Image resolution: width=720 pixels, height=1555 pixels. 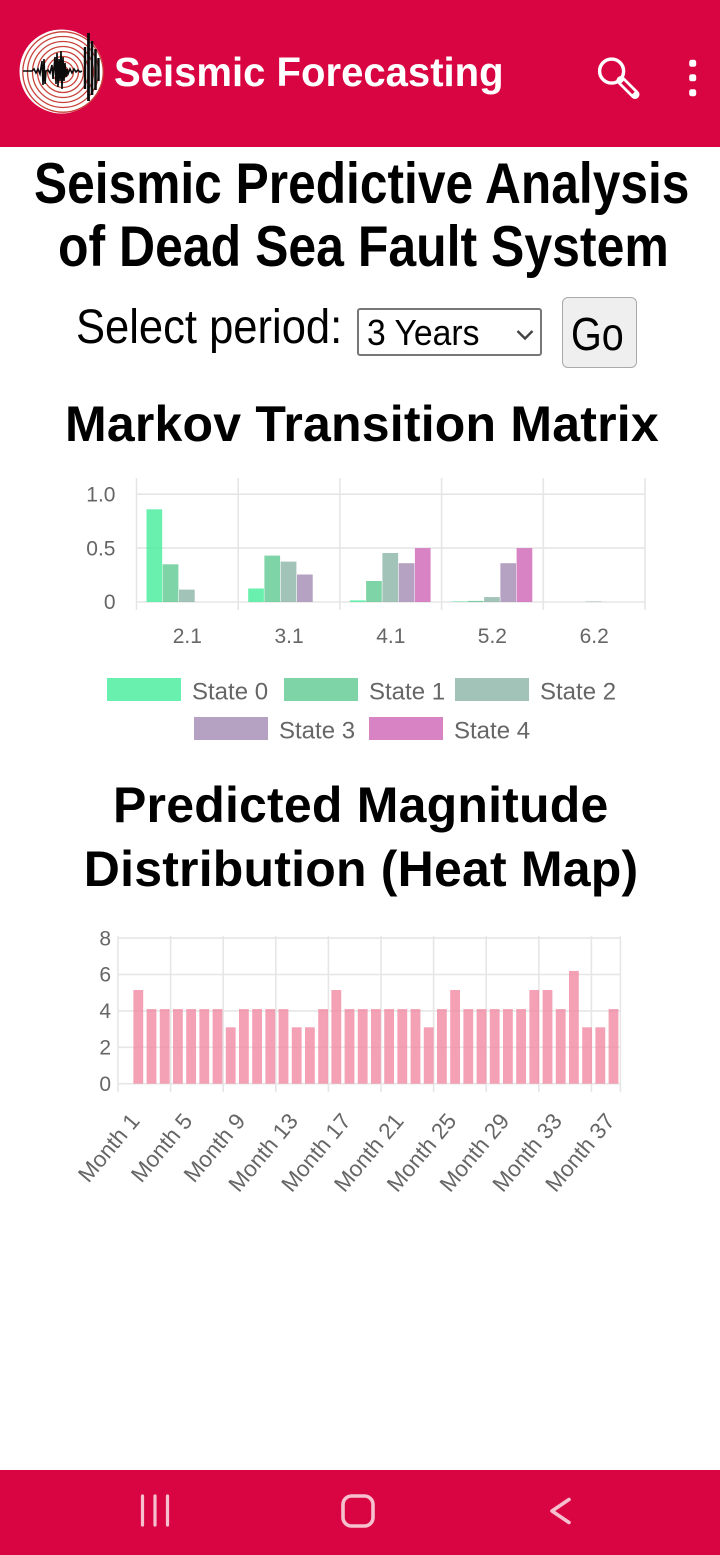 I want to click on svg-text: 1.0, so click(x=100, y=494).